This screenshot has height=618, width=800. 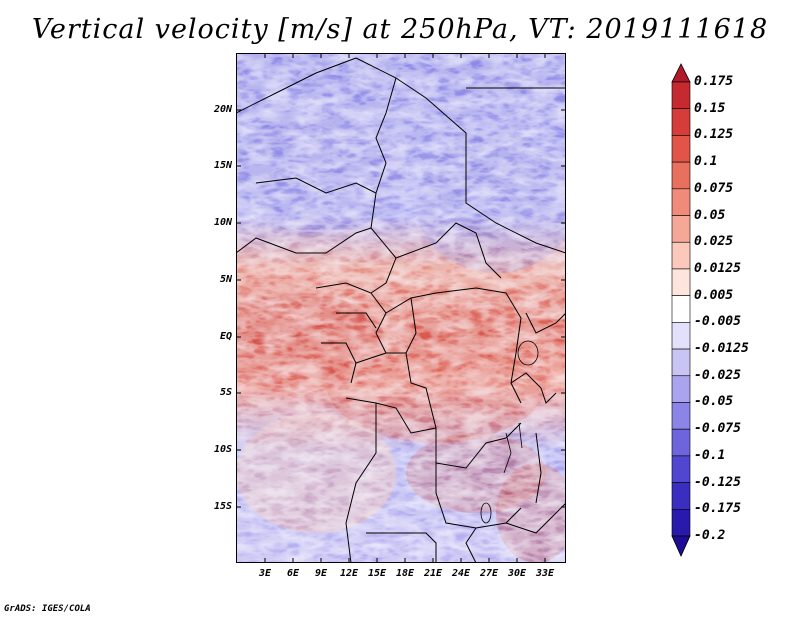 What do you see at coordinates (517, 573) in the screenshot?
I see `lon-label-30e: 30E` at bounding box center [517, 573].